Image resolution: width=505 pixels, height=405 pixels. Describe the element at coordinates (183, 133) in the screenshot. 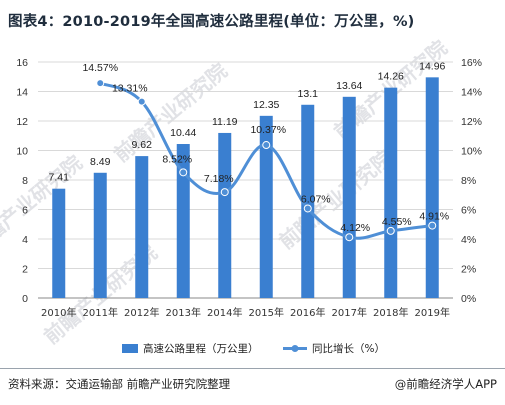

I see `bar-value-label: 10.44` at that location.